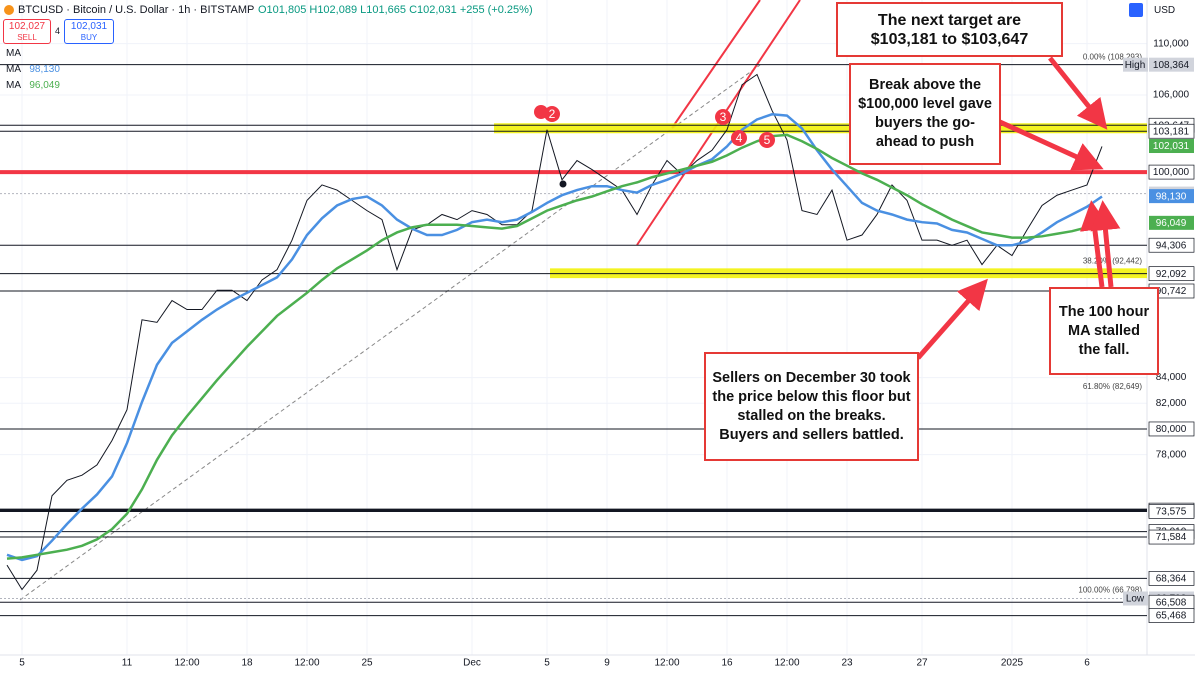 The image size is (1195, 677). I want to click on x-tick-label: 6, so click(1087, 663).